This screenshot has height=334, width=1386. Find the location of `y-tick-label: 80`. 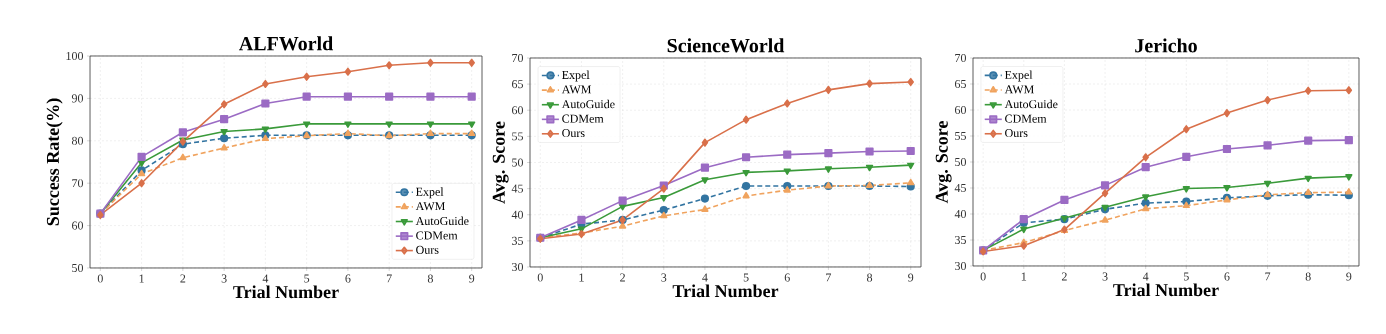

y-tick-label: 80 is located at coordinates (77, 140).